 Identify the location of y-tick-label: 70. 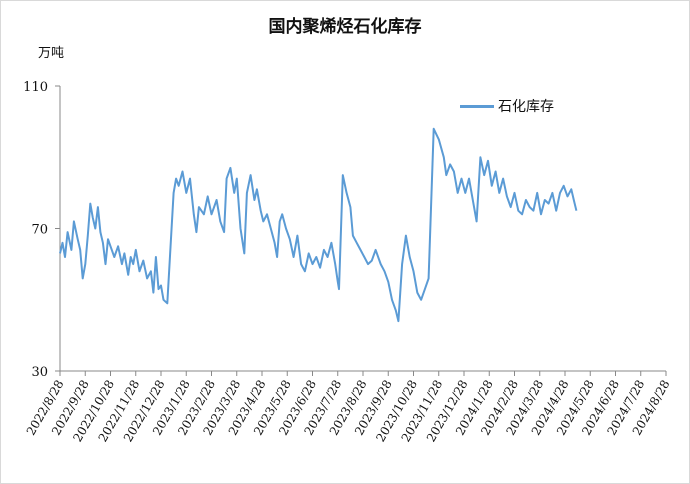
(39, 230).